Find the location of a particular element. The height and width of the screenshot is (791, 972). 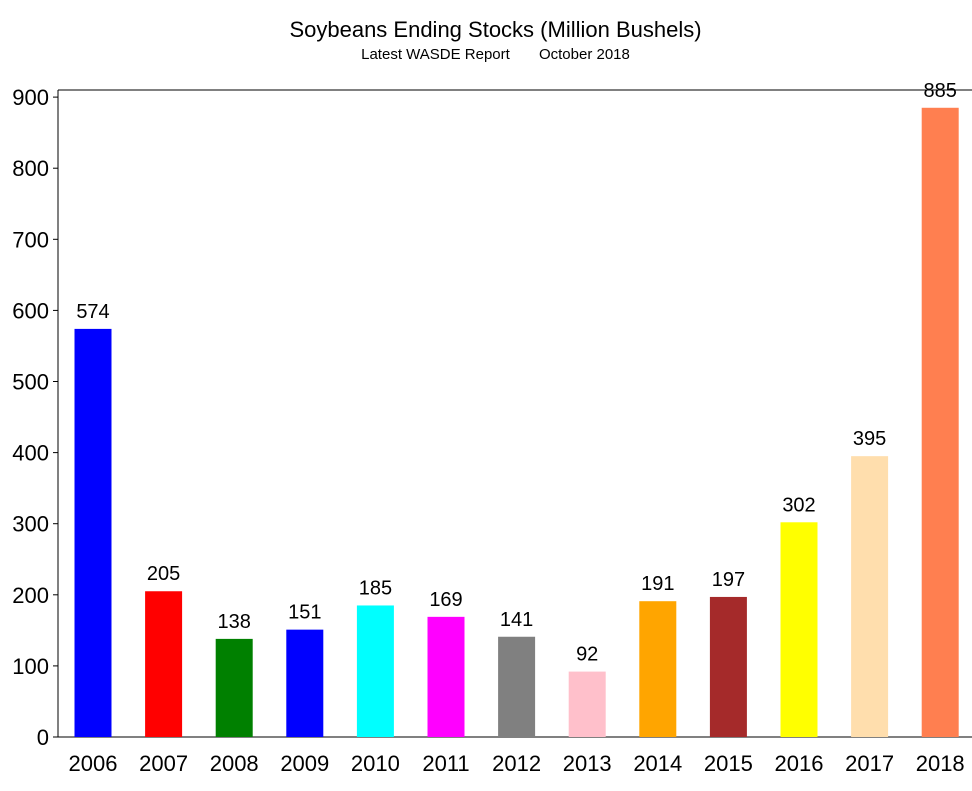

x-tick-label-2016: 2016 is located at coordinates (799, 763).